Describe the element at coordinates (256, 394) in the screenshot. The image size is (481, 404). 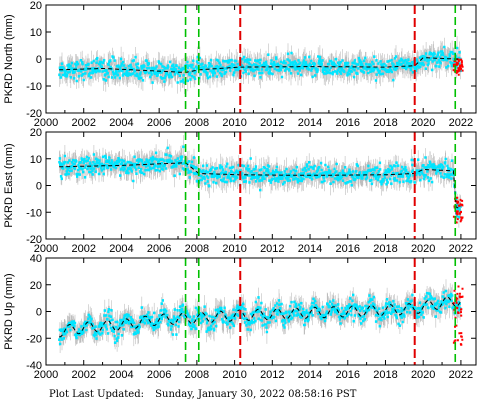
I see `footer-timestamp: Sunday, January 30, 2022 08:58:16 PST` at that location.